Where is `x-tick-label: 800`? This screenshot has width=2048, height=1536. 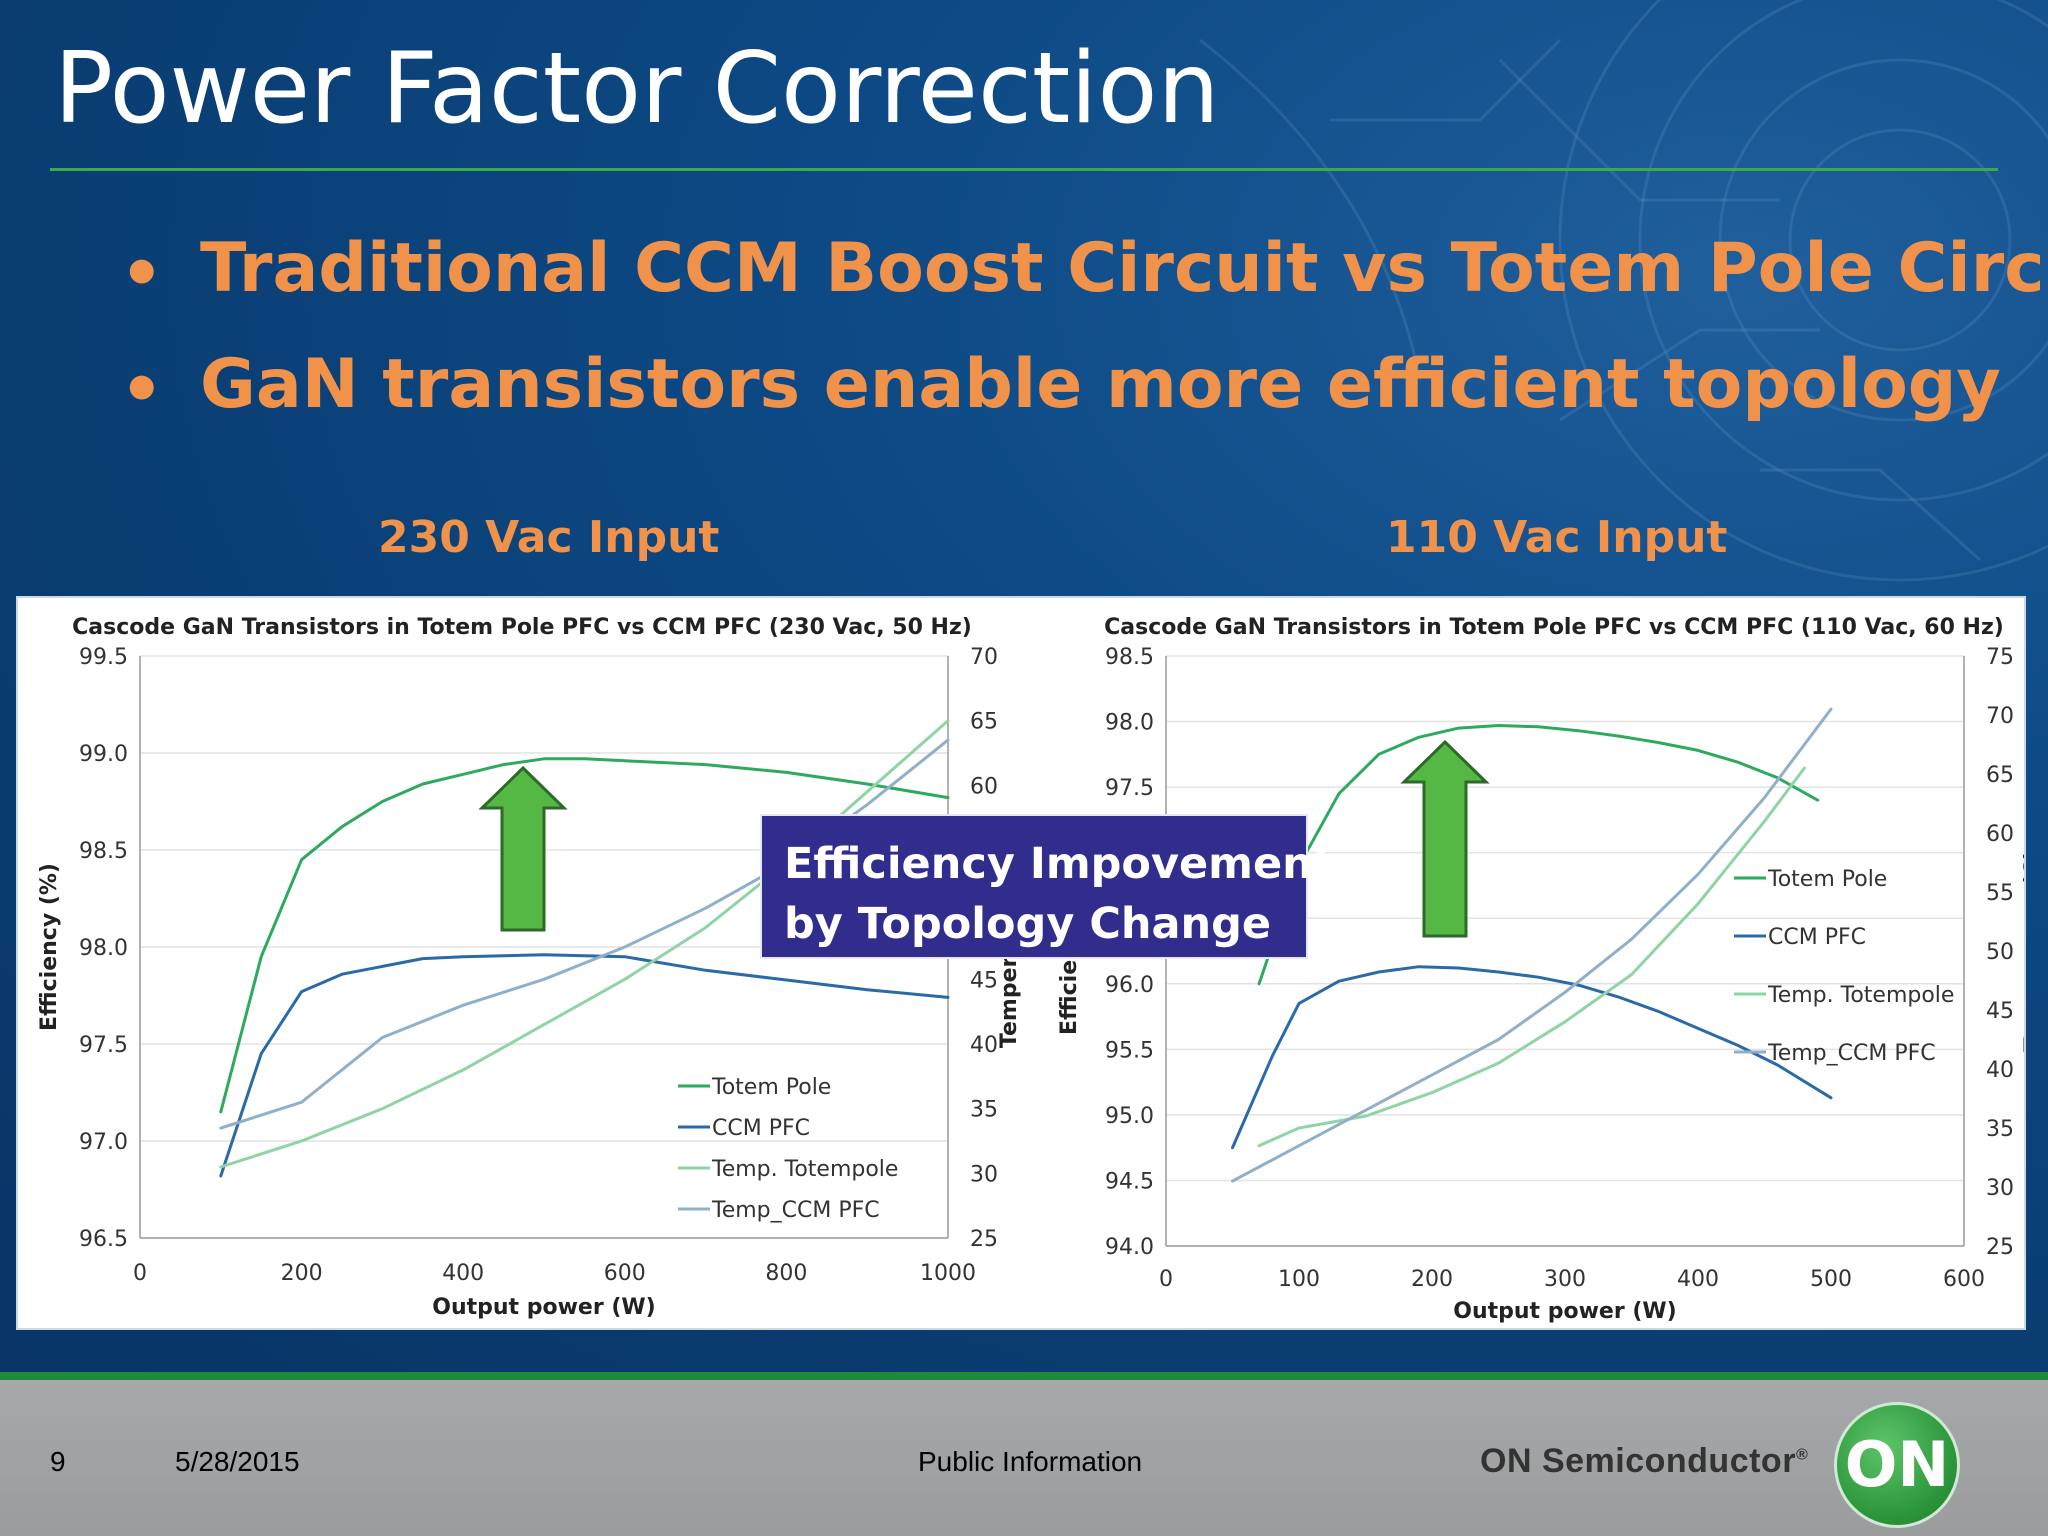
x-tick-label: 800 is located at coordinates (786, 1273).